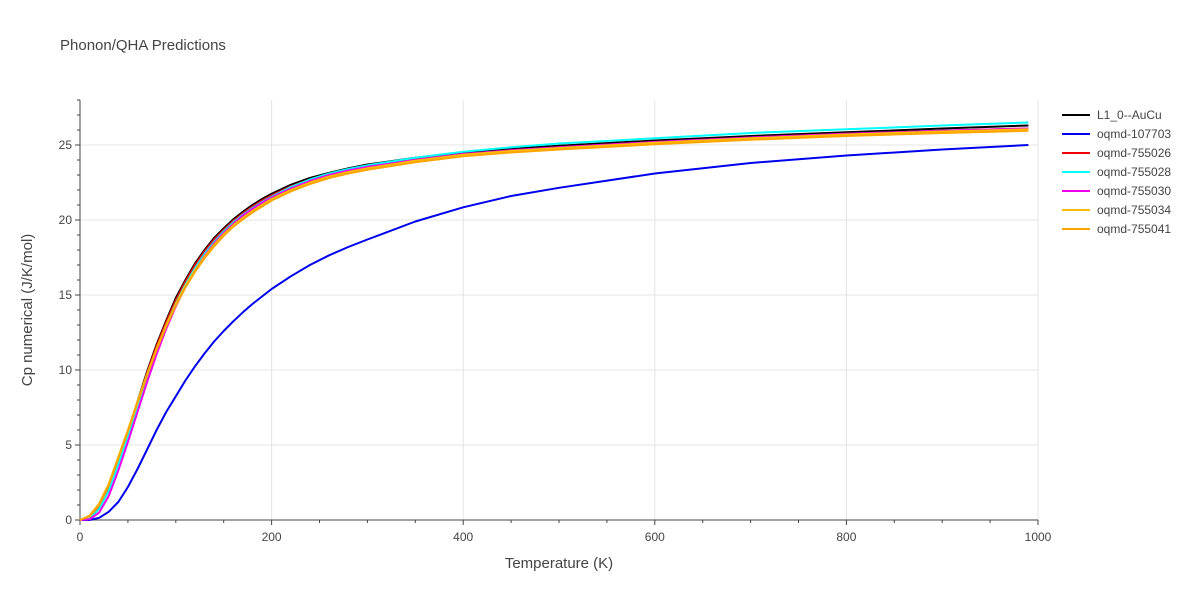 The width and height of the screenshot is (1200, 605). What do you see at coordinates (1134, 210) in the screenshot?
I see `legend-label-oqmd-755034: oqmd-755034` at bounding box center [1134, 210].